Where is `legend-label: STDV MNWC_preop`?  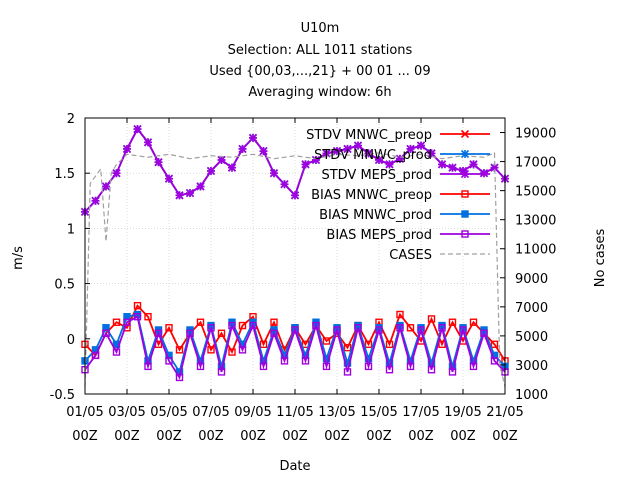 legend-label: STDV MNWC_preop is located at coordinates (369, 135).